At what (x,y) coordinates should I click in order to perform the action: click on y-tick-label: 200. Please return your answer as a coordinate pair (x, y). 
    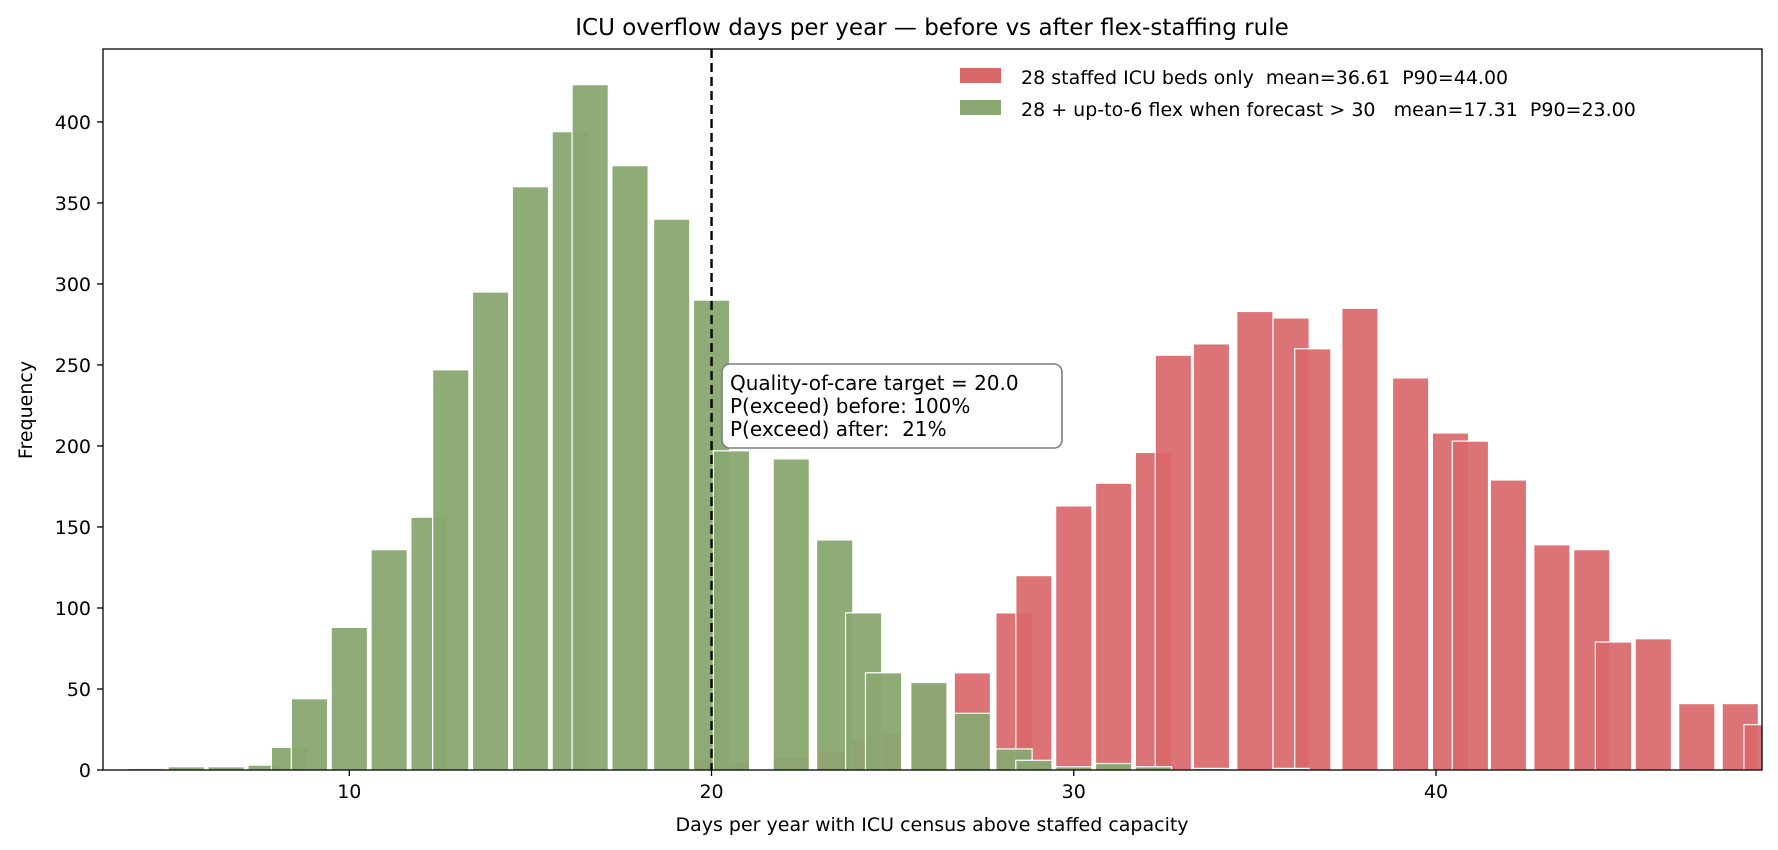
    Looking at the image, I should click on (73, 447).